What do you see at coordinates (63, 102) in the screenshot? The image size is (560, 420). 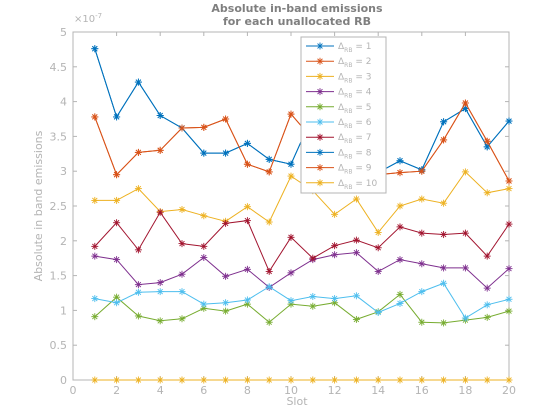 I see `y-tick-label: 4` at bounding box center [63, 102].